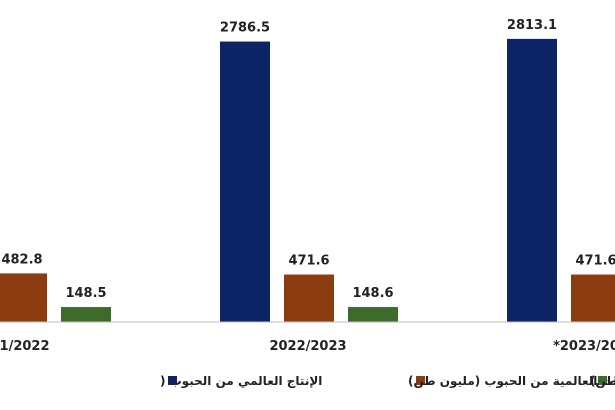 The height and width of the screenshot is (410, 615). What do you see at coordinates (25, 346) in the screenshot?
I see `category-label-1: 21/2022` at bounding box center [25, 346].